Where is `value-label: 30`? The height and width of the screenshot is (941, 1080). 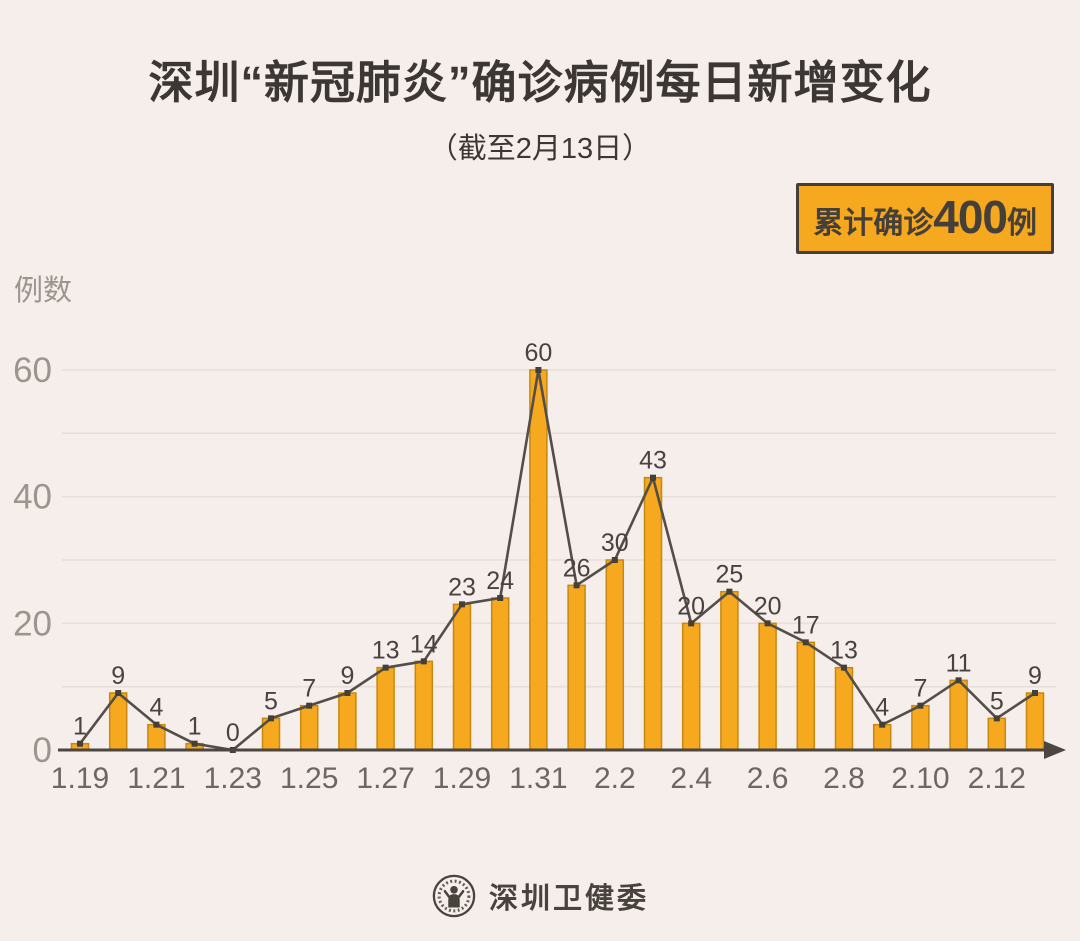 value-label: 30 is located at coordinates (615, 543).